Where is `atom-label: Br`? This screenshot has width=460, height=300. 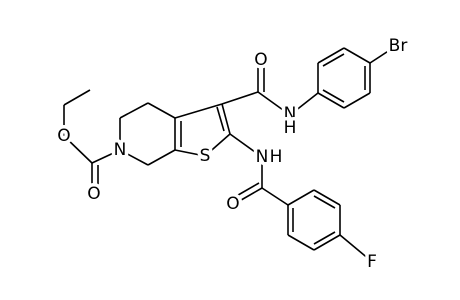
atom-label: Br is located at coordinates (398, 46).